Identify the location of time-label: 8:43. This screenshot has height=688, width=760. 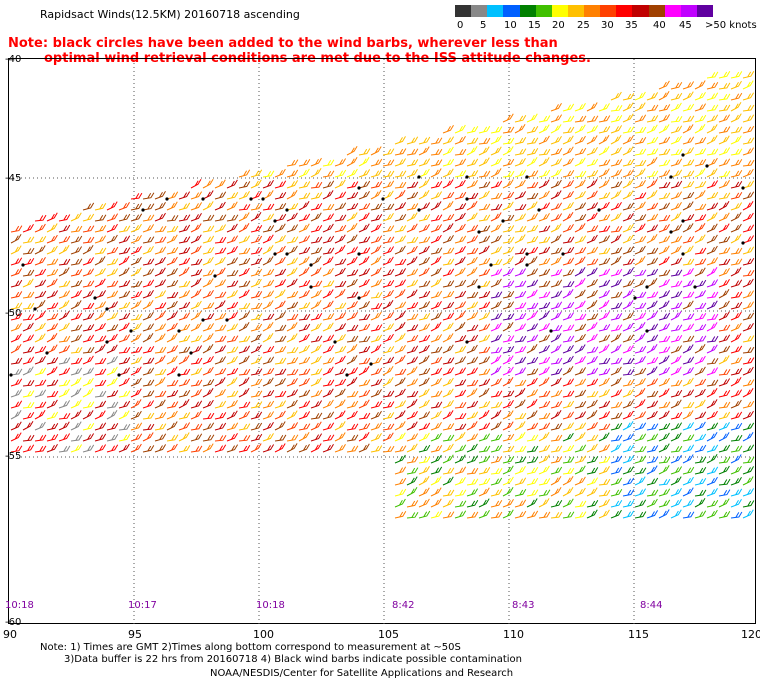
(523, 605).